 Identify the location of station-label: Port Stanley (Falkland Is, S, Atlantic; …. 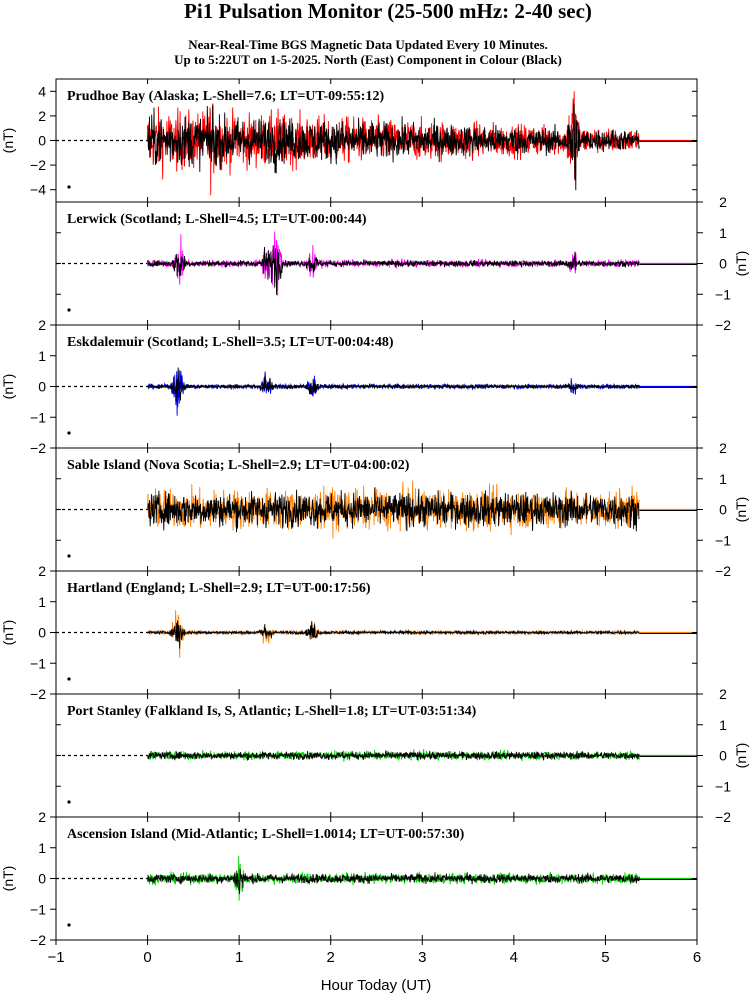
(272, 711).